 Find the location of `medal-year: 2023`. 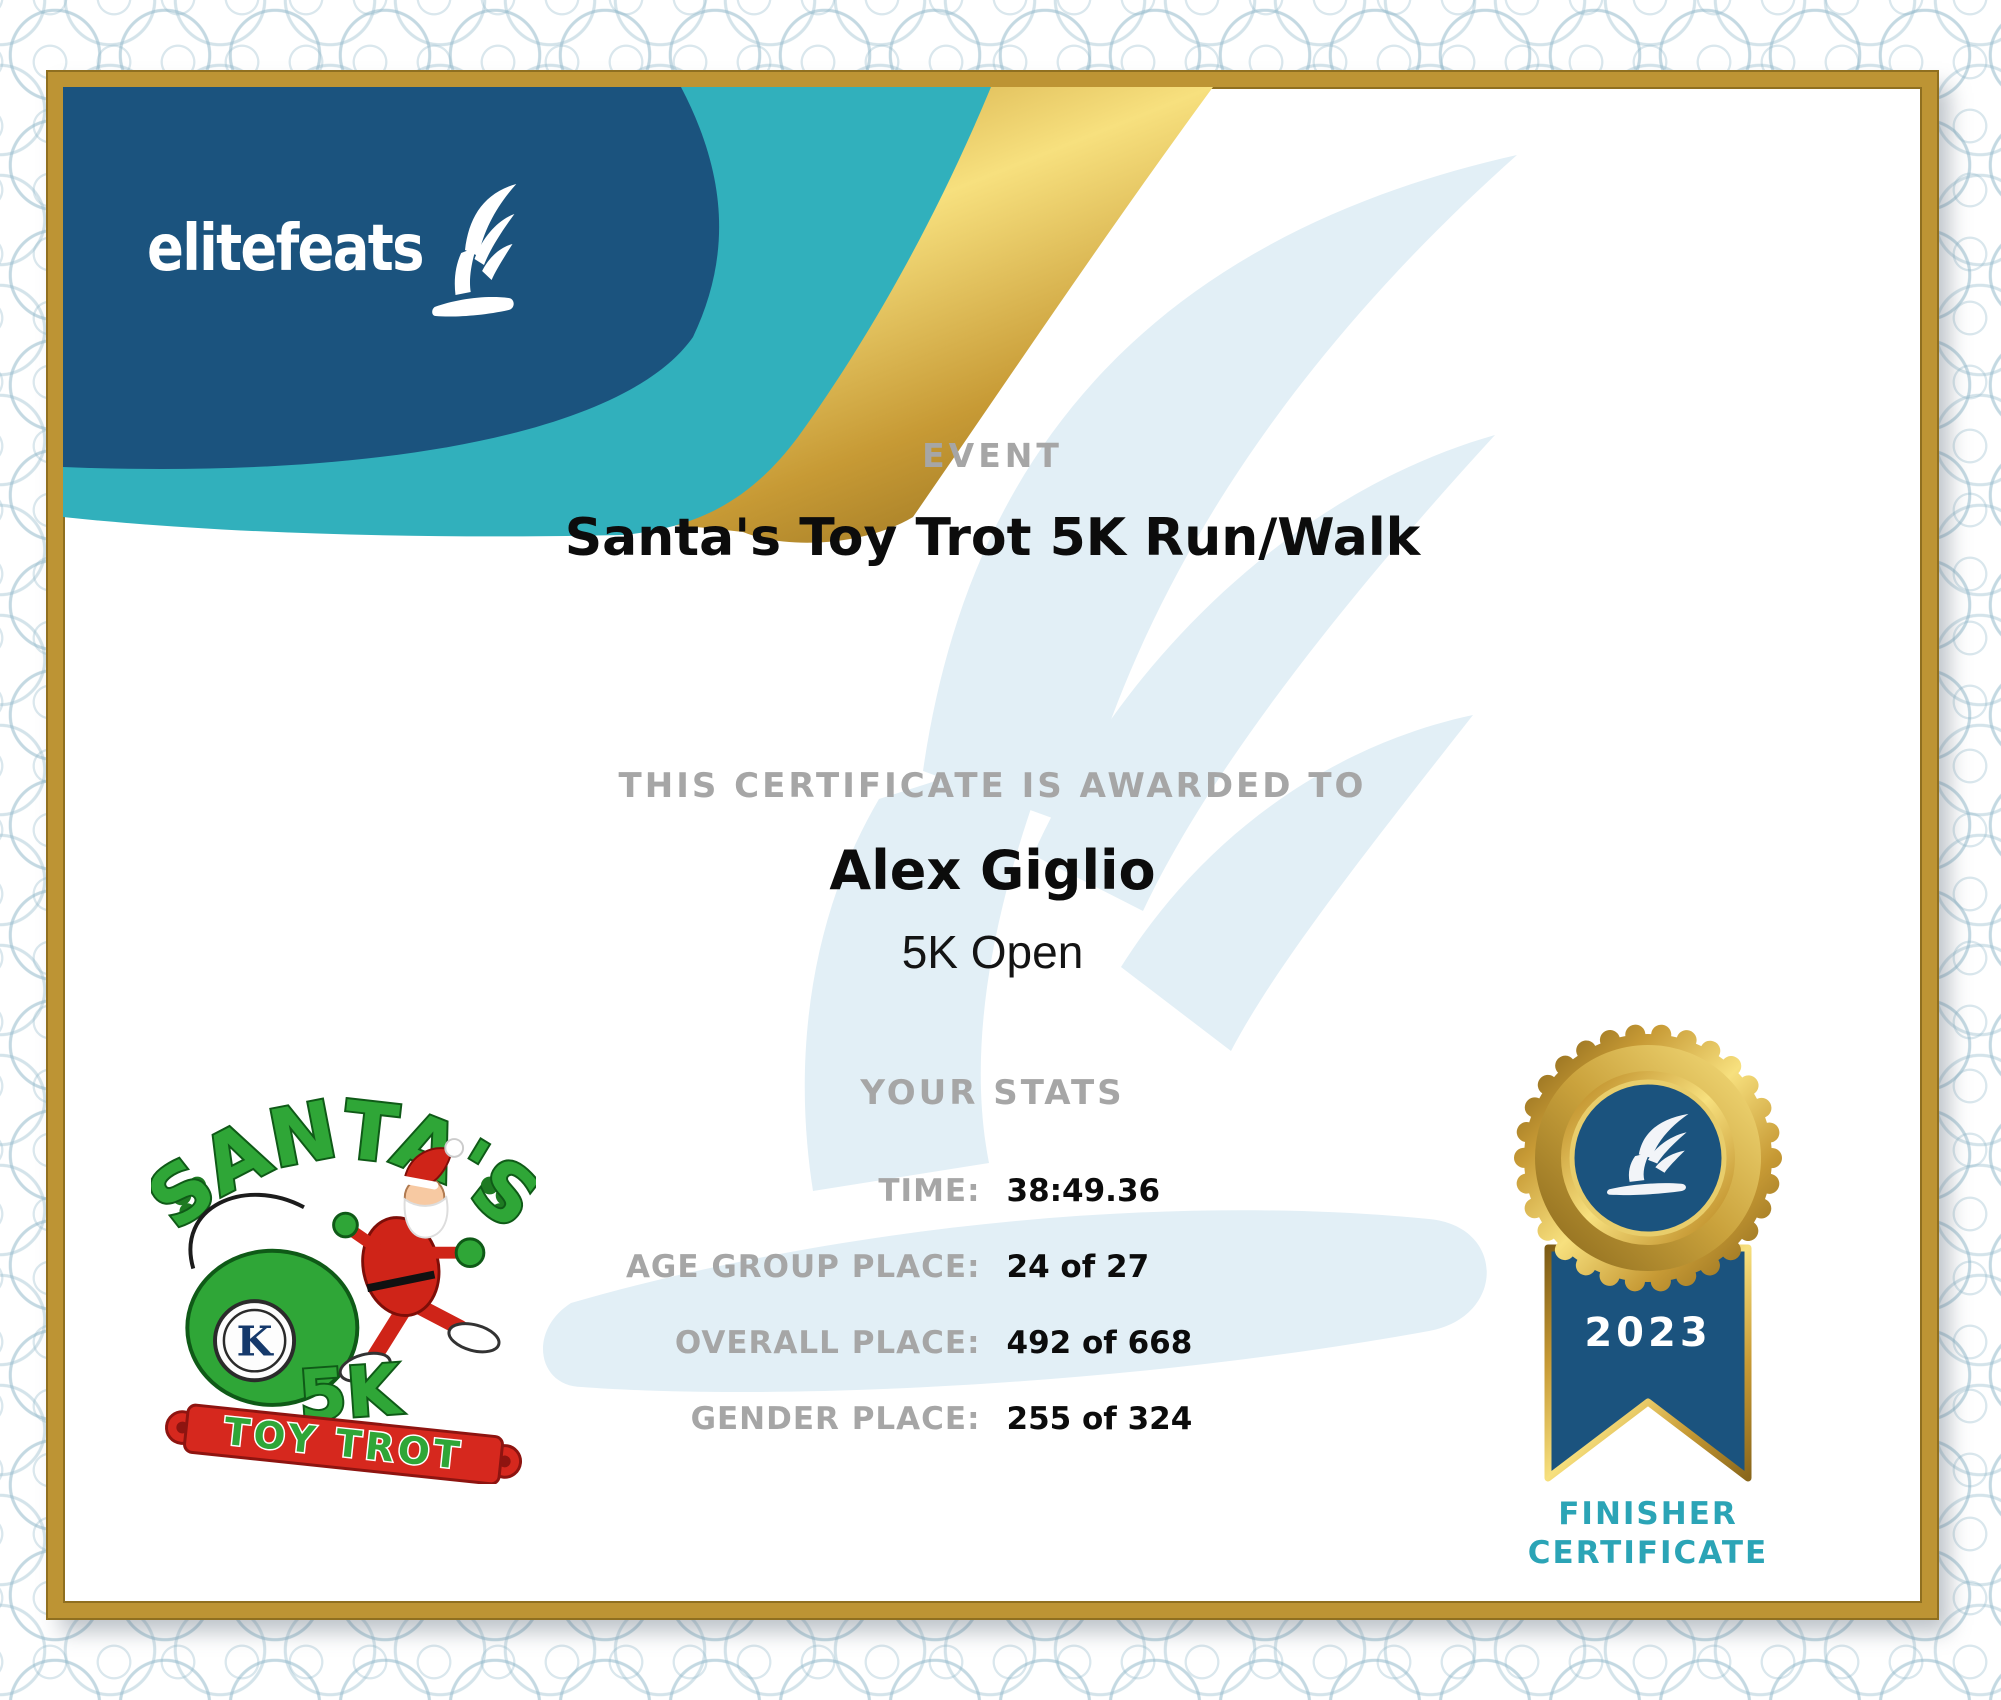

medal-year: 2023 is located at coordinates (1647, 1333).